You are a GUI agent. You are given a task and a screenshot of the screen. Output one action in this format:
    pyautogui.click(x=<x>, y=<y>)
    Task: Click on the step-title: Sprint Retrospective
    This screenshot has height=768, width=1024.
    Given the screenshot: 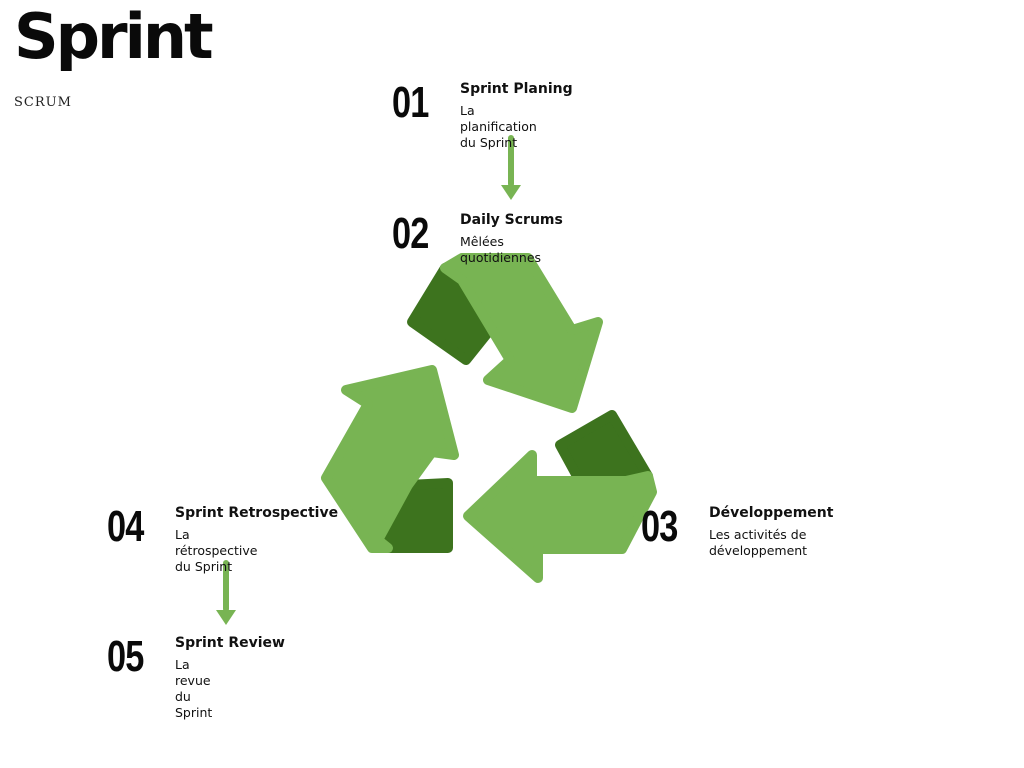 What is the action you would take?
    pyautogui.click(x=257, y=513)
    